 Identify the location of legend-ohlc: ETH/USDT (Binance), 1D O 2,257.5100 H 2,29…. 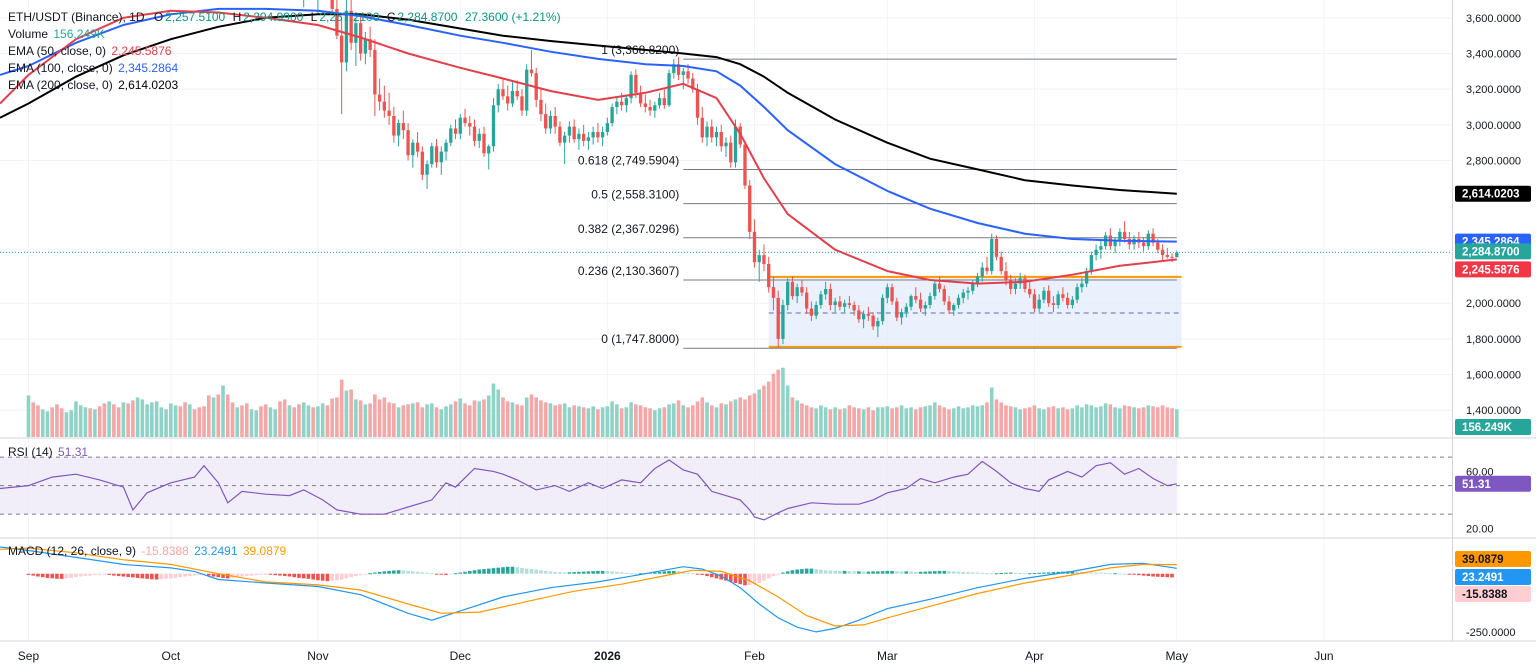
(284, 17).